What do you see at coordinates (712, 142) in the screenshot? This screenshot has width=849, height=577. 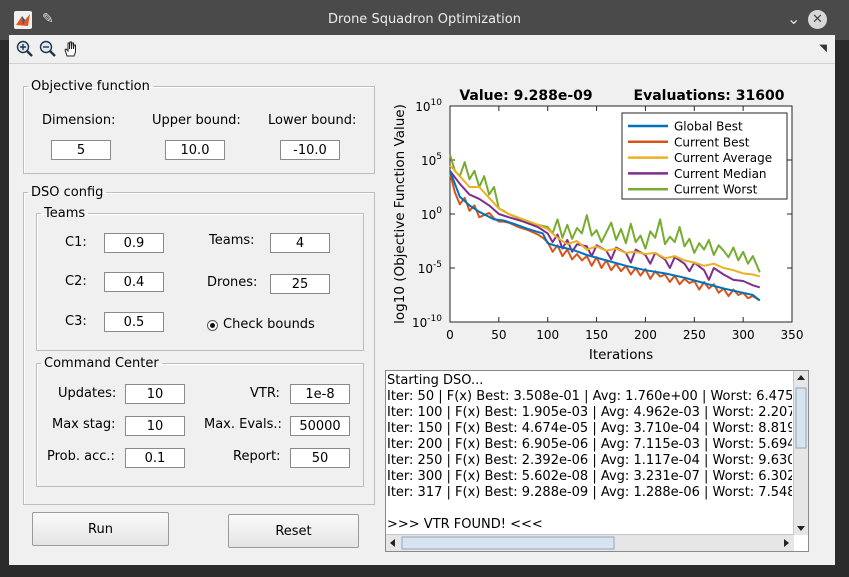 I see `legend-entry: Current Best` at bounding box center [712, 142].